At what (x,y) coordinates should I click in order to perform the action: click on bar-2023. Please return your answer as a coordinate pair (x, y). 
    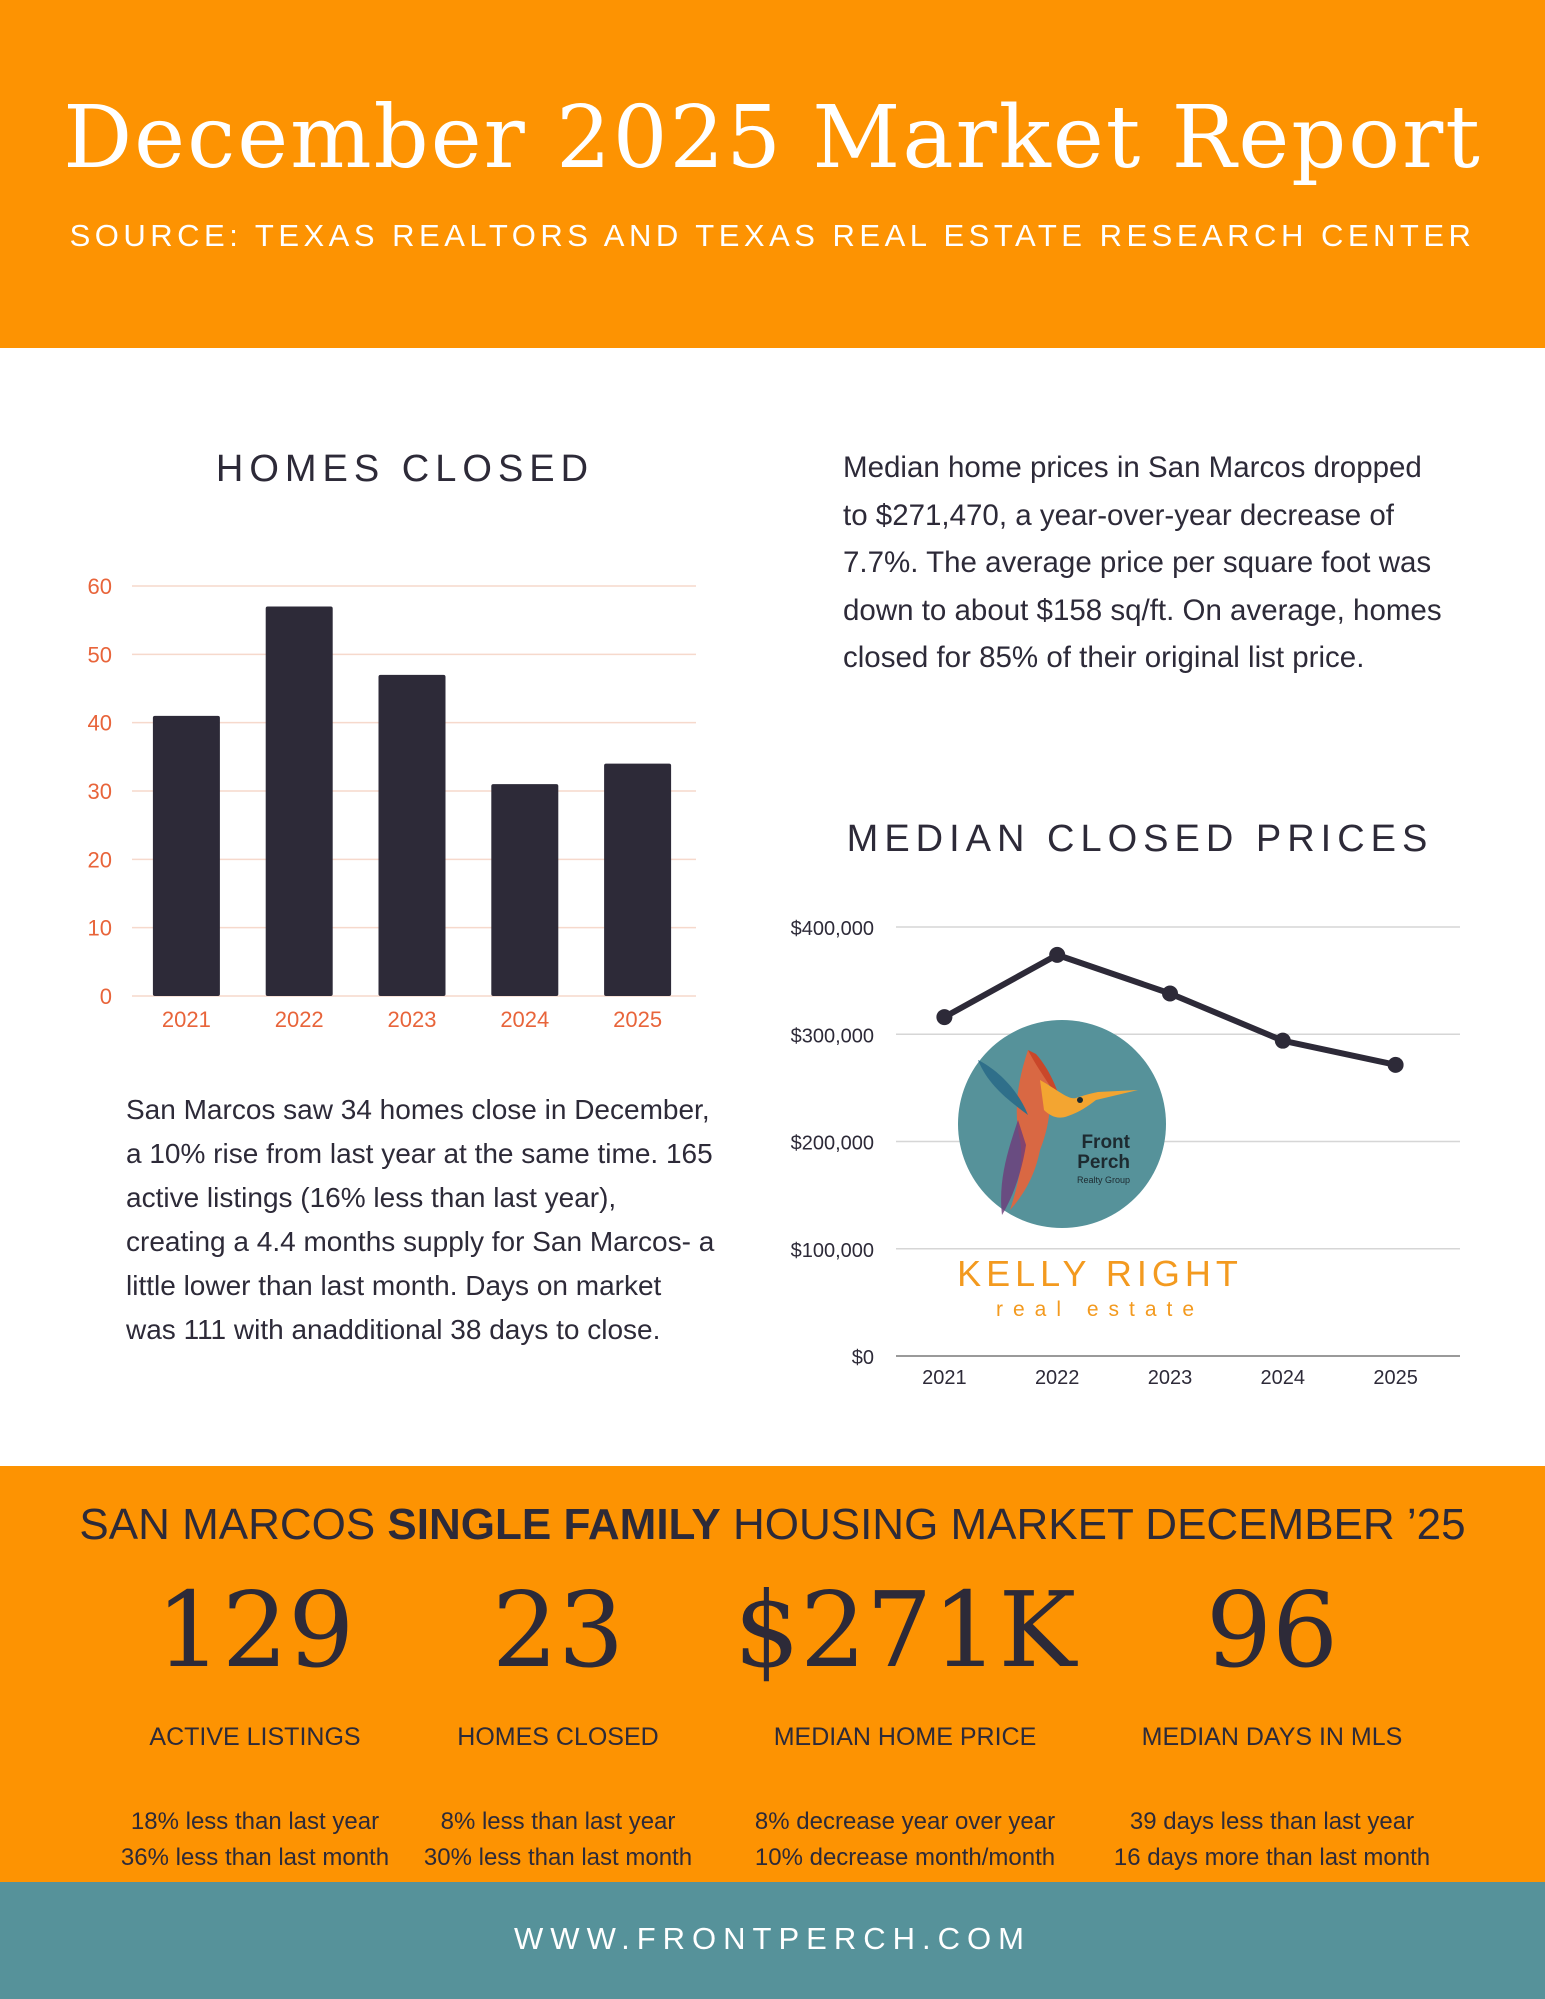
    Looking at the image, I should click on (412, 835).